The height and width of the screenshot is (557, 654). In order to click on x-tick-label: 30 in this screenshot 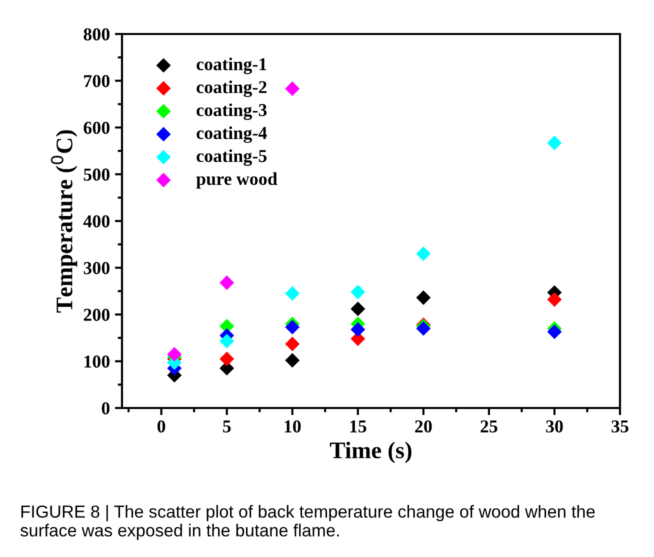, I will do `click(554, 426)`.